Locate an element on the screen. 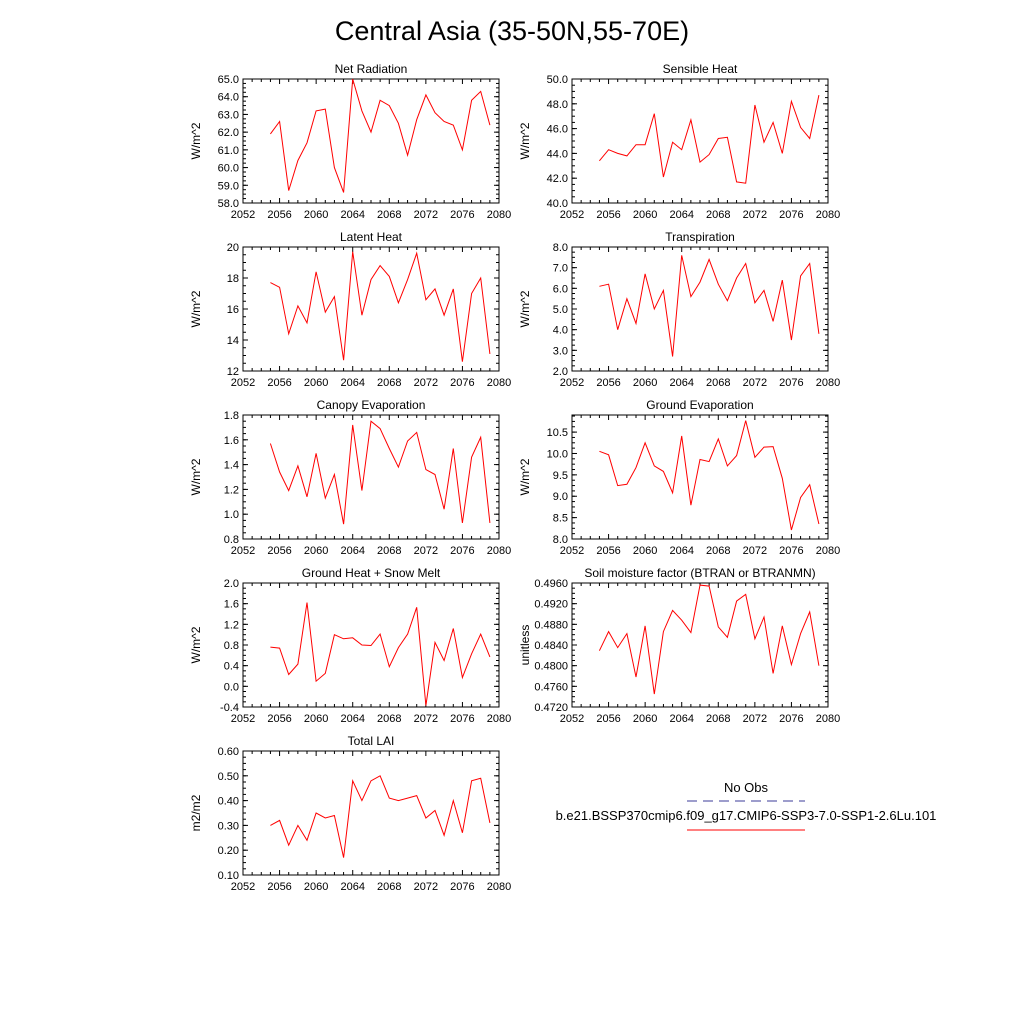  chart-ground-evaporation-ylabel: W/m^2 is located at coordinates (525, 476).